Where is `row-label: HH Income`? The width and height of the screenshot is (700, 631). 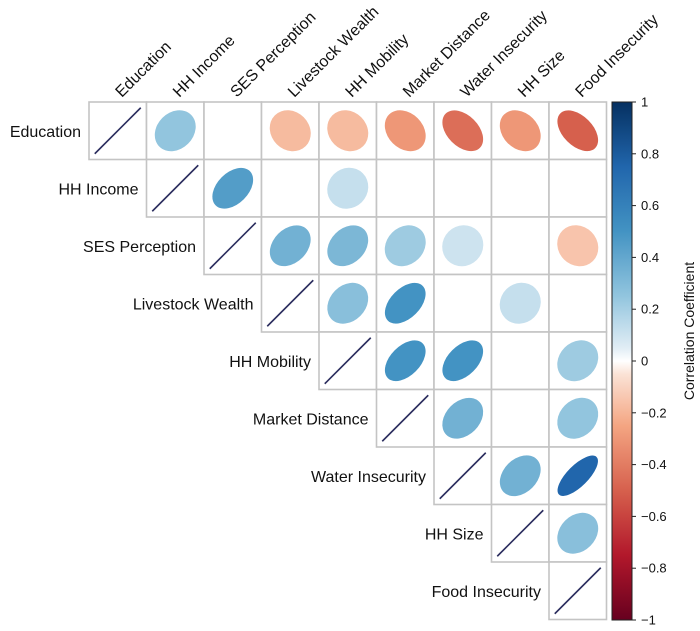 row-label: HH Income is located at coordinates (98, 189).